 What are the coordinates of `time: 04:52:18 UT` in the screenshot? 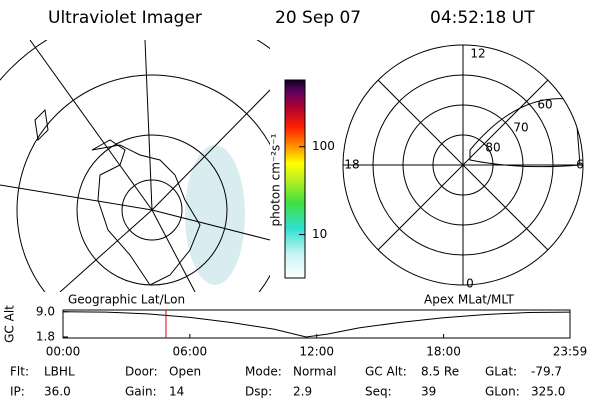 It's located at (482, 18).